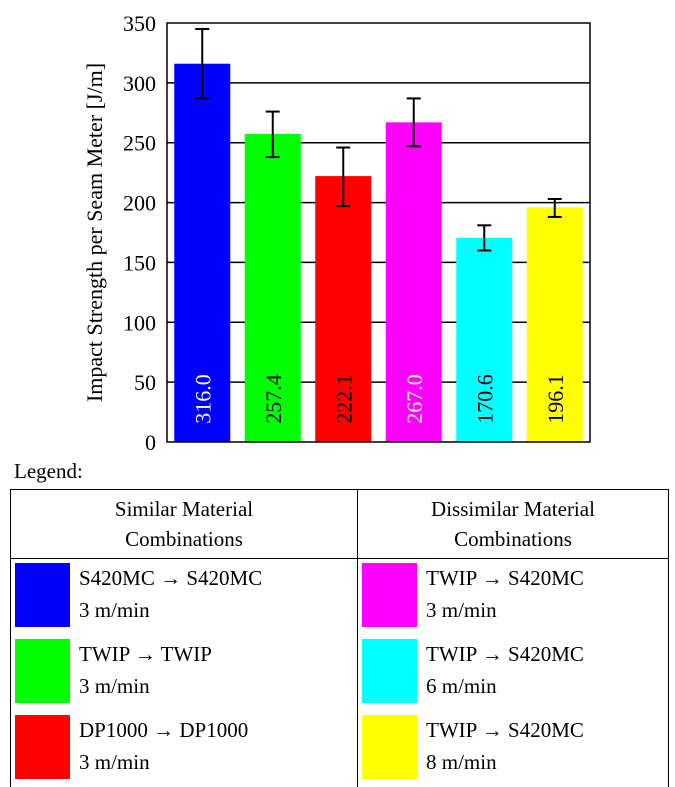 The height and width of the screenshot is (787, 675). Describe the element at coordinates (139, 233) in the screenshot. I see `y-tick-labels: 0 50 100 150 200 250 300 350` at that location.